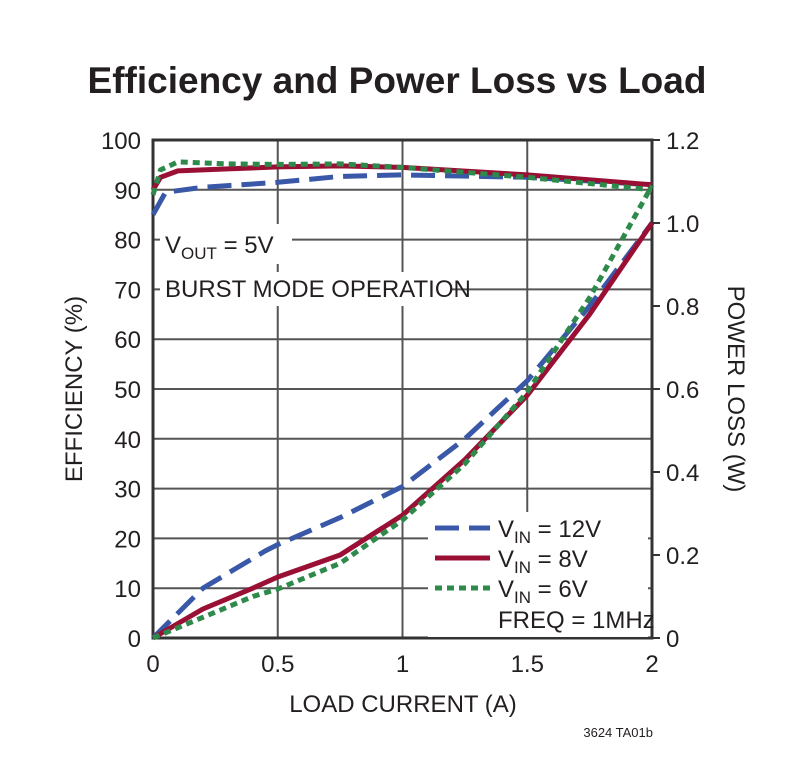 This screenshot has width=790, height=767. Describe the element at coordinates (402, 664) in the screenshot. I see `x-tick-label: 1` at that location.